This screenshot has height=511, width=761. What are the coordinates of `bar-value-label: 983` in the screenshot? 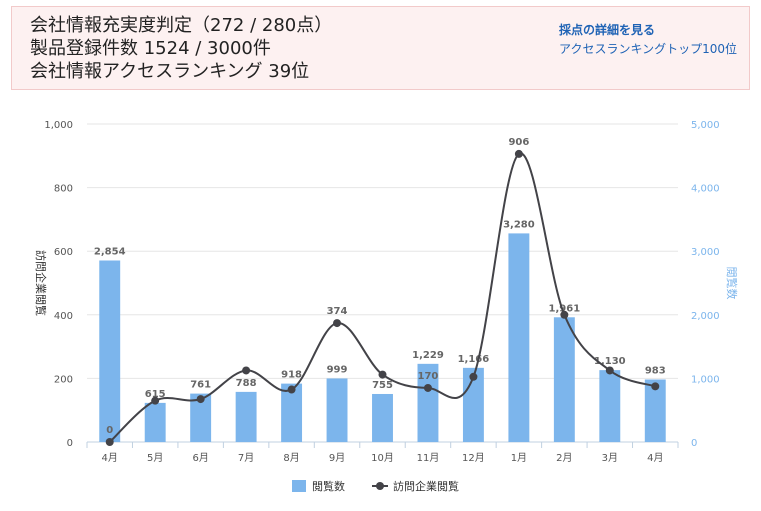 It's located at (655, 370).